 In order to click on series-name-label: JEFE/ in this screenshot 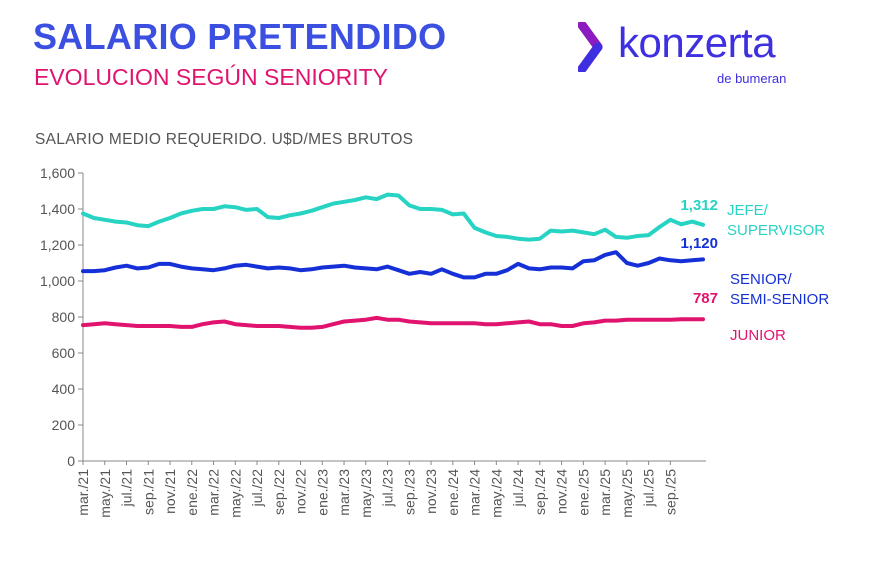, I will do `click(748, 210)`.